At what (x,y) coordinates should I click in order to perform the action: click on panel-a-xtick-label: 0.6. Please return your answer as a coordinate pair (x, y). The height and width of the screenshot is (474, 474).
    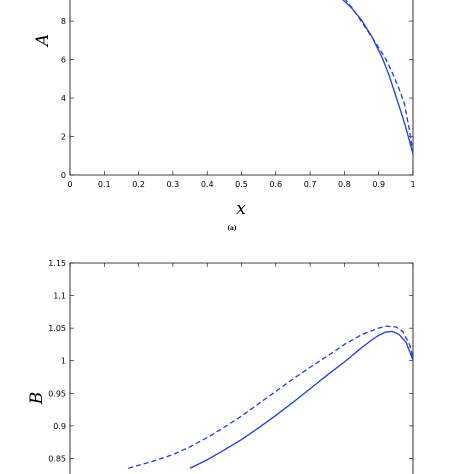
    Looking at the image, I should click on (275, 184).